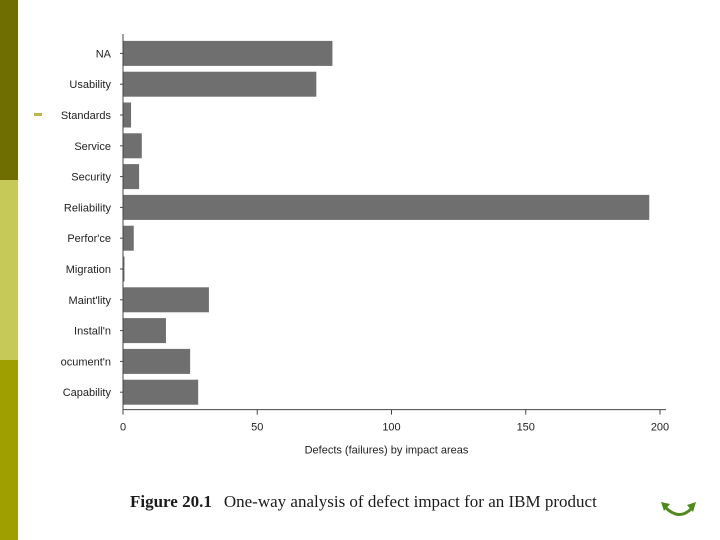  What do you see at coordinates (526, 428) in the screenshot?
I see `x-tick-label: 150` at bounding box center [526, 428].